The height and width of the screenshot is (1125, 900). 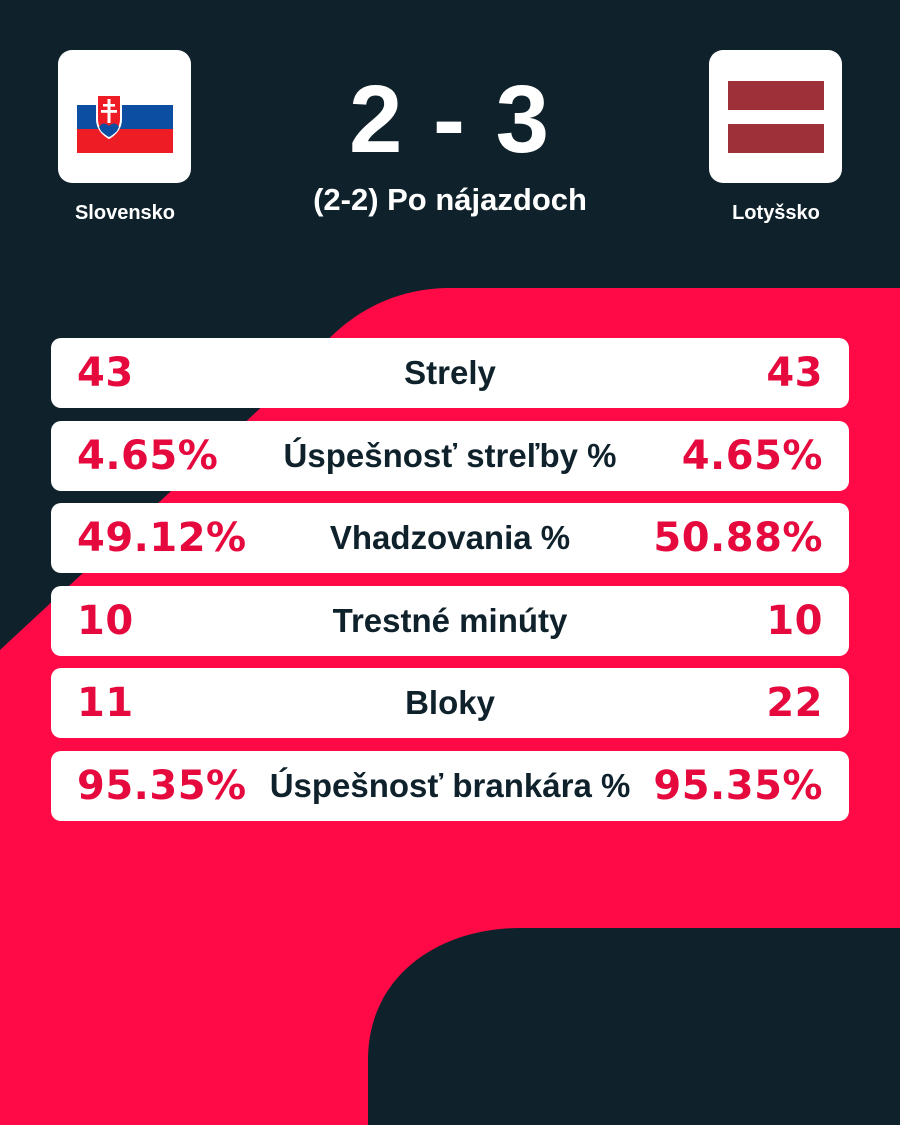 What do you see at coordinates (105, 703) in the screenshot?
I see `home-stat-value: 11` at bounding box center [105, 703].